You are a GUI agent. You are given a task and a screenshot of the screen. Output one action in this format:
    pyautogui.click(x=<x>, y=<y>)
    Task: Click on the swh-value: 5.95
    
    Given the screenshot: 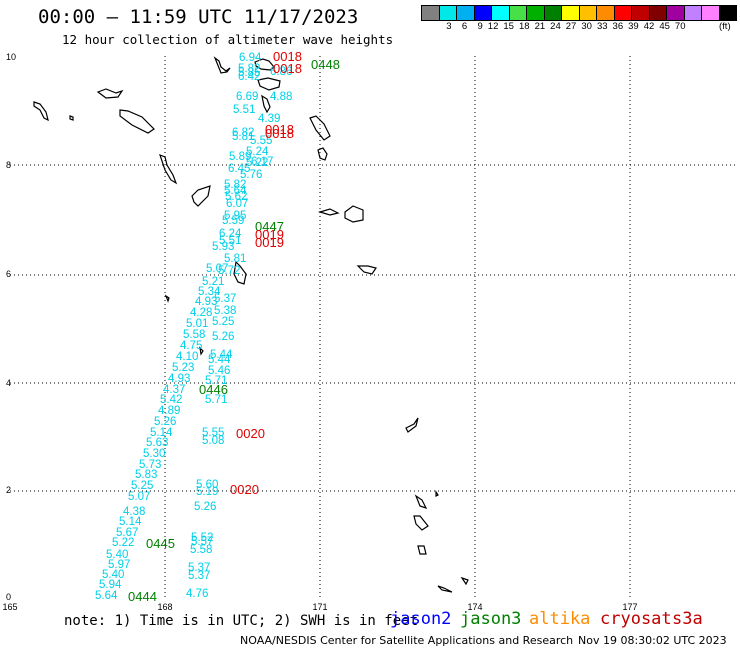 What is the action you would take?
    pyautogui.click(x=235, y=216)
    